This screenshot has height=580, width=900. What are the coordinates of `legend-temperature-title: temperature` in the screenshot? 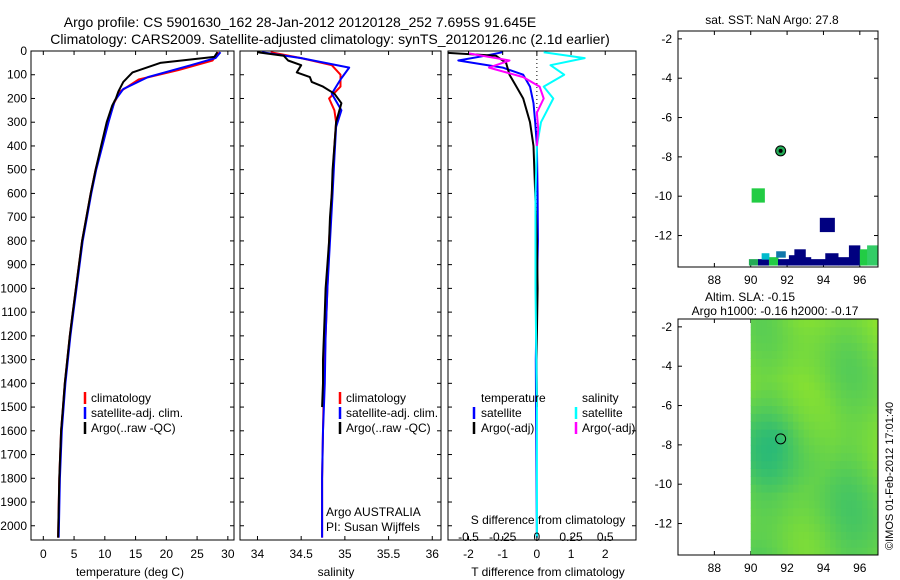 It's located at (513, 398).